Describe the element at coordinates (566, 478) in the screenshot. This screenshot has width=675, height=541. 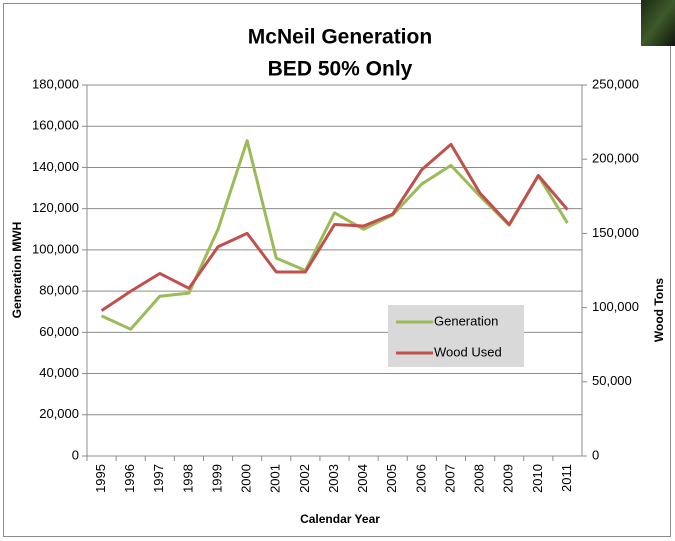
I see `x-tick-label: 2011` at that location.